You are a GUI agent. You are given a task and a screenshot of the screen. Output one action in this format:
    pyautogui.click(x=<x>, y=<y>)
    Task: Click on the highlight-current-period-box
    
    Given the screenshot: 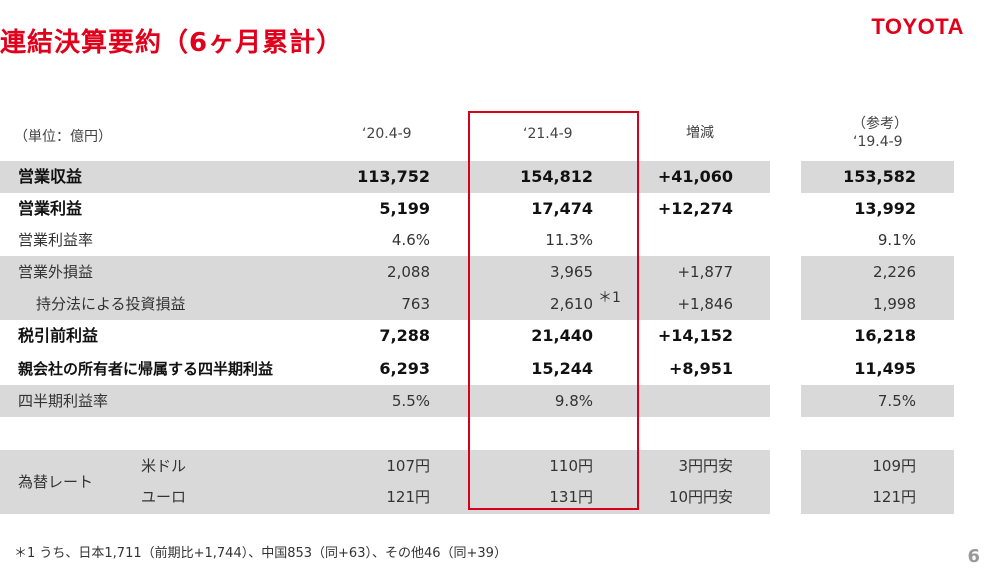 What is the action you would take?
    pyautogui.click(x=553, y=310)
    